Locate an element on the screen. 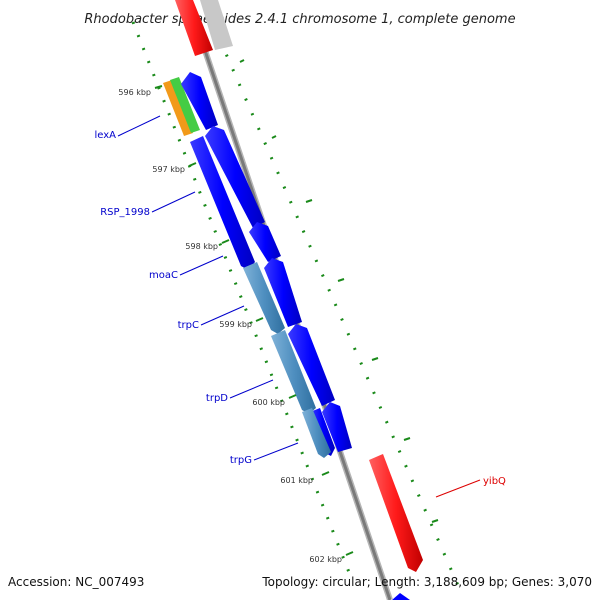 The width and height of the screenshot is (600, 600). label-trpG: trpG is located at coordinates (264, 454).